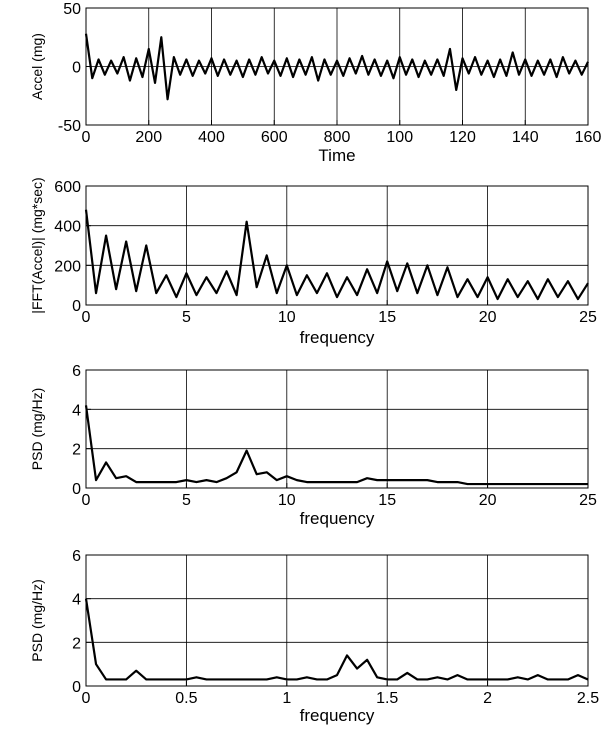 The height and width of the screenshot is (739, 607). What do you see at coordinates (148, 137) in the screenshot?
I see `x-tick-label: 200` at bounding box center [148, 137].